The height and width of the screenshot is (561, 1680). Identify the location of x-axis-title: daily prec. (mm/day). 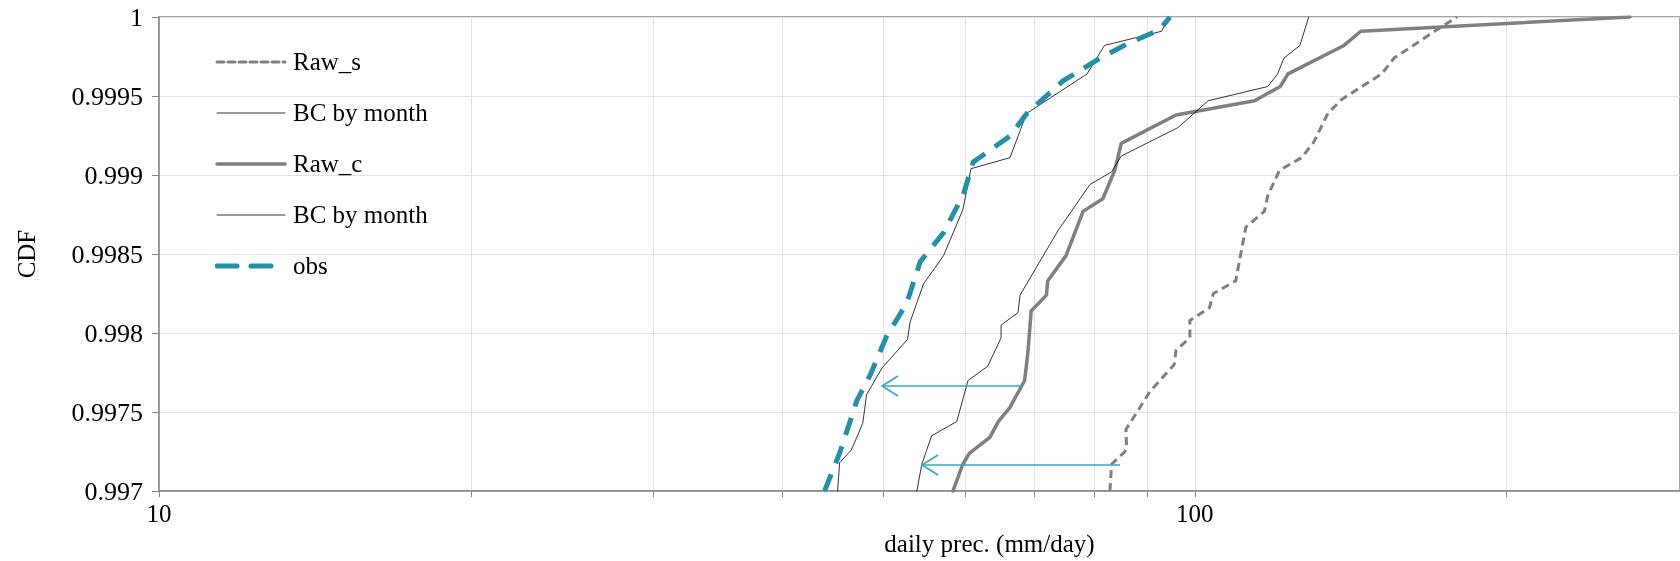
(989, 544).